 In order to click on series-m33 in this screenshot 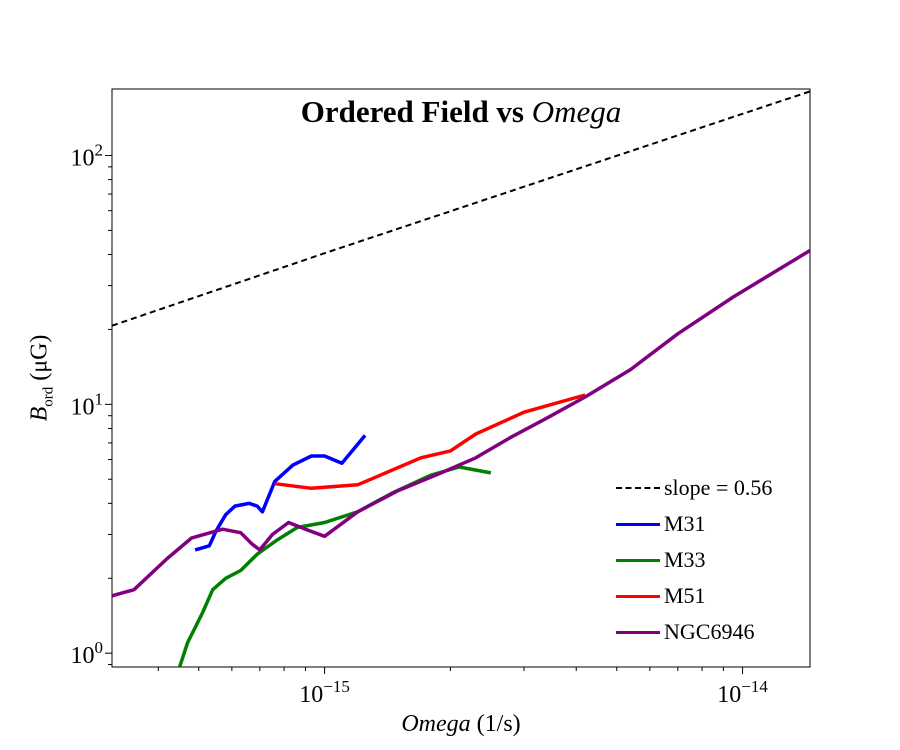, I will do `click(334, 566)`.